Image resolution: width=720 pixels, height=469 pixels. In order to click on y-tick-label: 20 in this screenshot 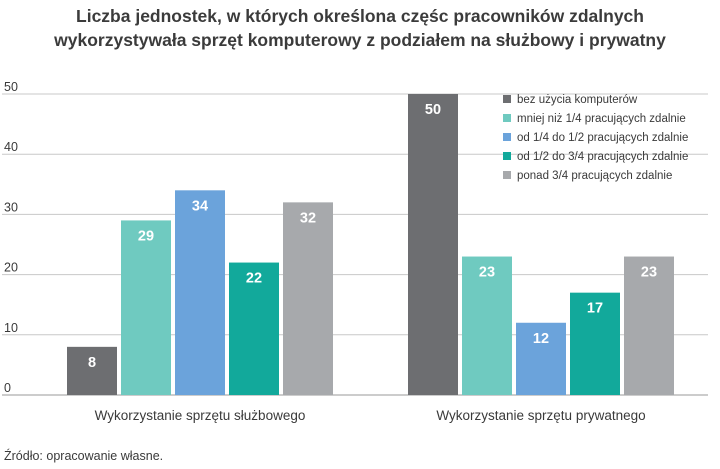, I will do `click(11, 268)`.